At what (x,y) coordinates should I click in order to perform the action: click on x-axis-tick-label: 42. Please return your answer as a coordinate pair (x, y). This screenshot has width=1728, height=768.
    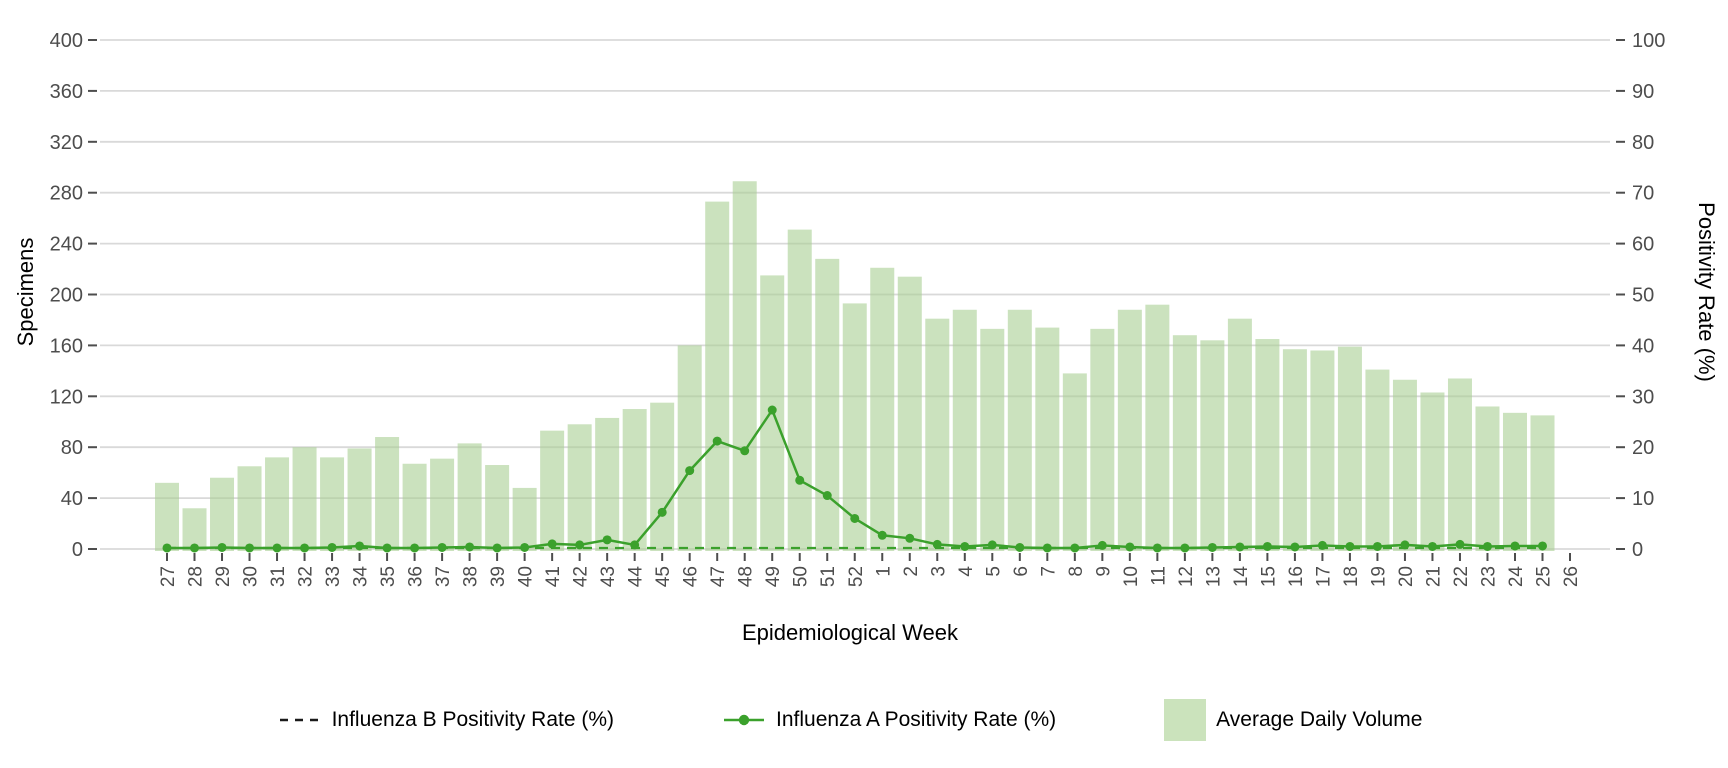
    Looking at the image, I should click on (581, 576).